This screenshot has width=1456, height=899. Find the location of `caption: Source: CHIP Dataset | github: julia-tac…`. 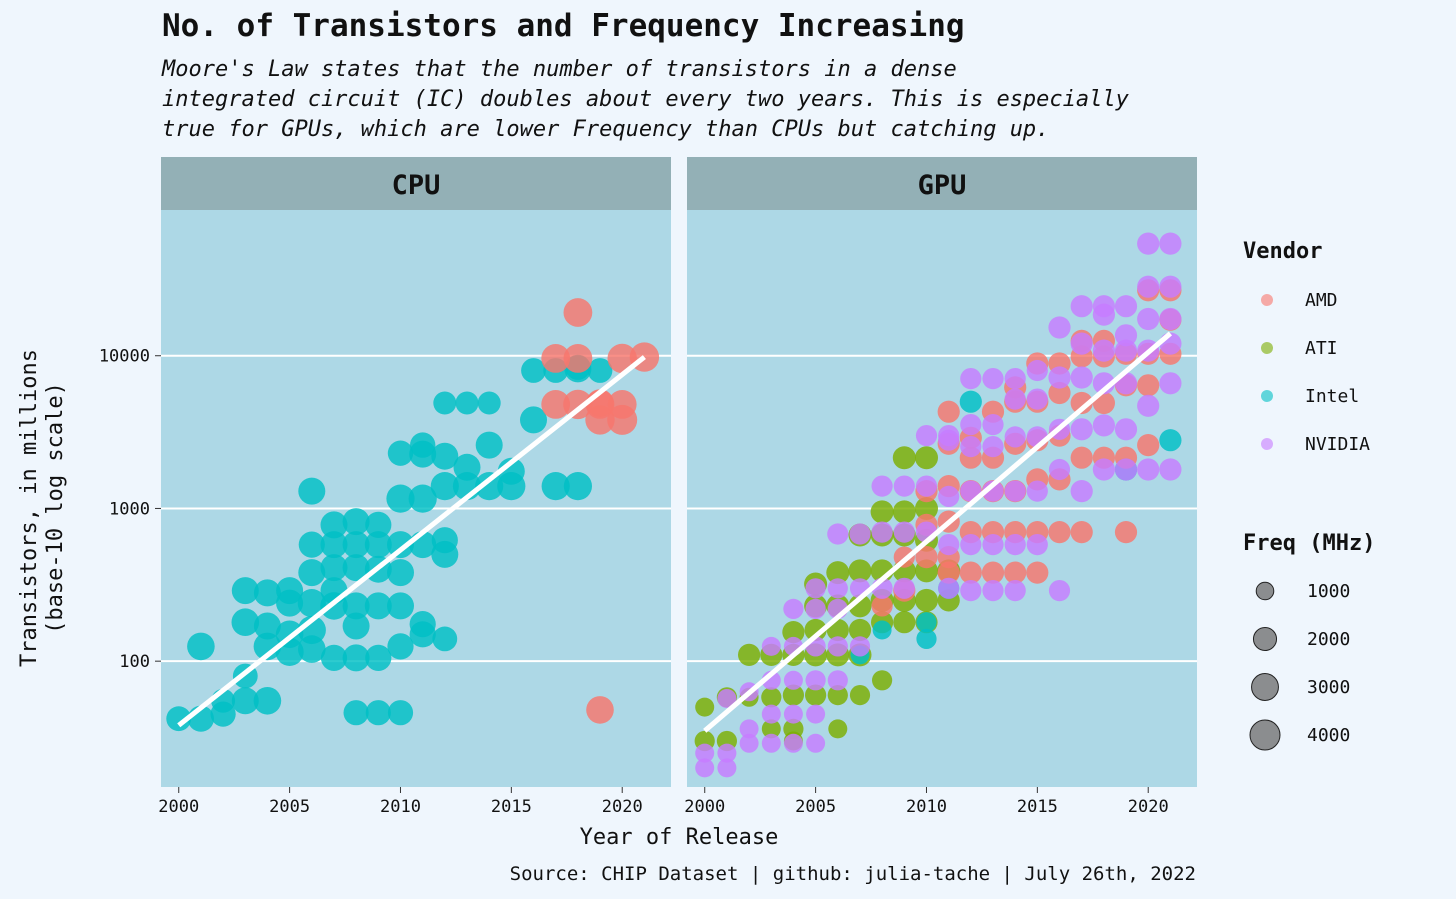

caption: Source: CHIP Dataset | github: julia-tac… is located at coordinates (853, 874).